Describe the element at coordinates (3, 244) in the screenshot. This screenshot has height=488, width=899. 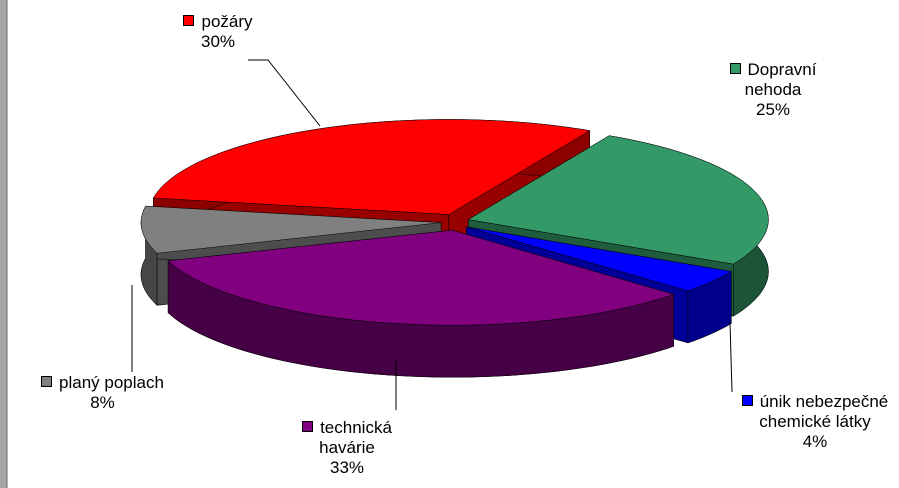
I see `left-border` at that location.